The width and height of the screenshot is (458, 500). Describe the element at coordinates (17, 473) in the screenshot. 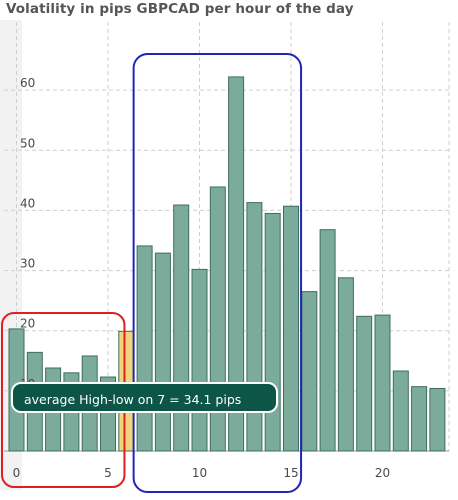

I see `x-tick-label-0: 0` at that location.